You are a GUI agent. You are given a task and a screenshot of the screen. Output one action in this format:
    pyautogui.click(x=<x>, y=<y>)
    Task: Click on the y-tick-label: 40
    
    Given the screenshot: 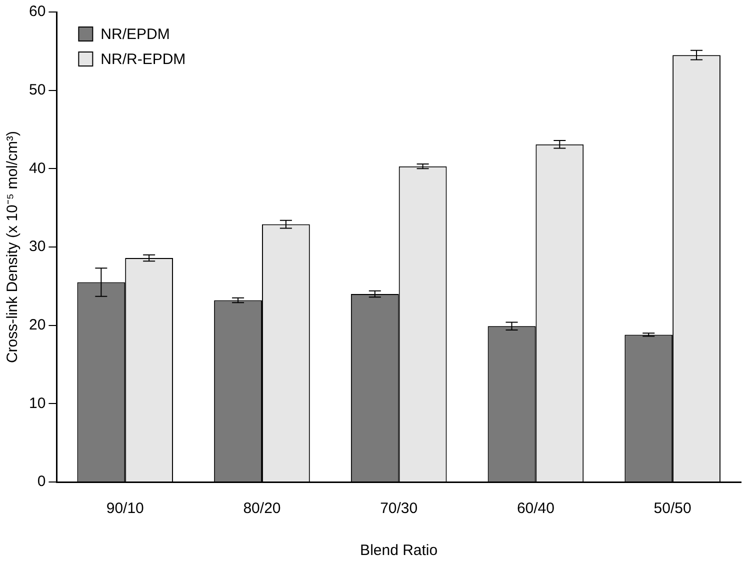 What is the action you would take?
    pyautogui.click(x=37, y=168)
    